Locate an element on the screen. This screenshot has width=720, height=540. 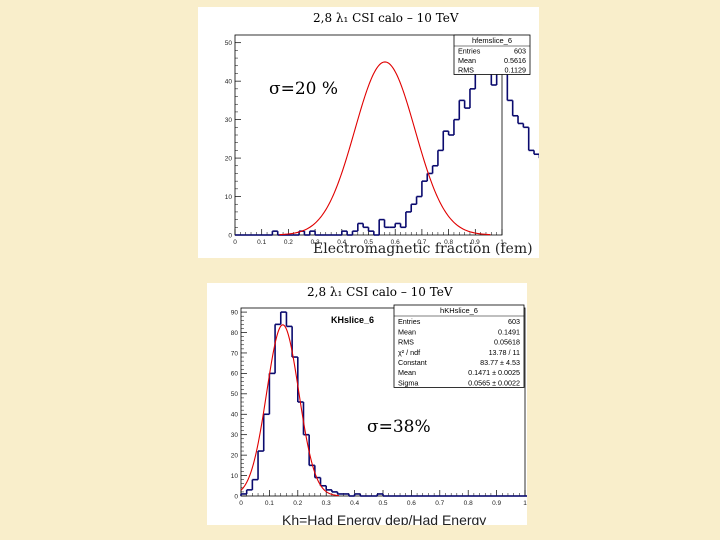
stats-row-value: 0.5616 is located at coordinates (515, 60).